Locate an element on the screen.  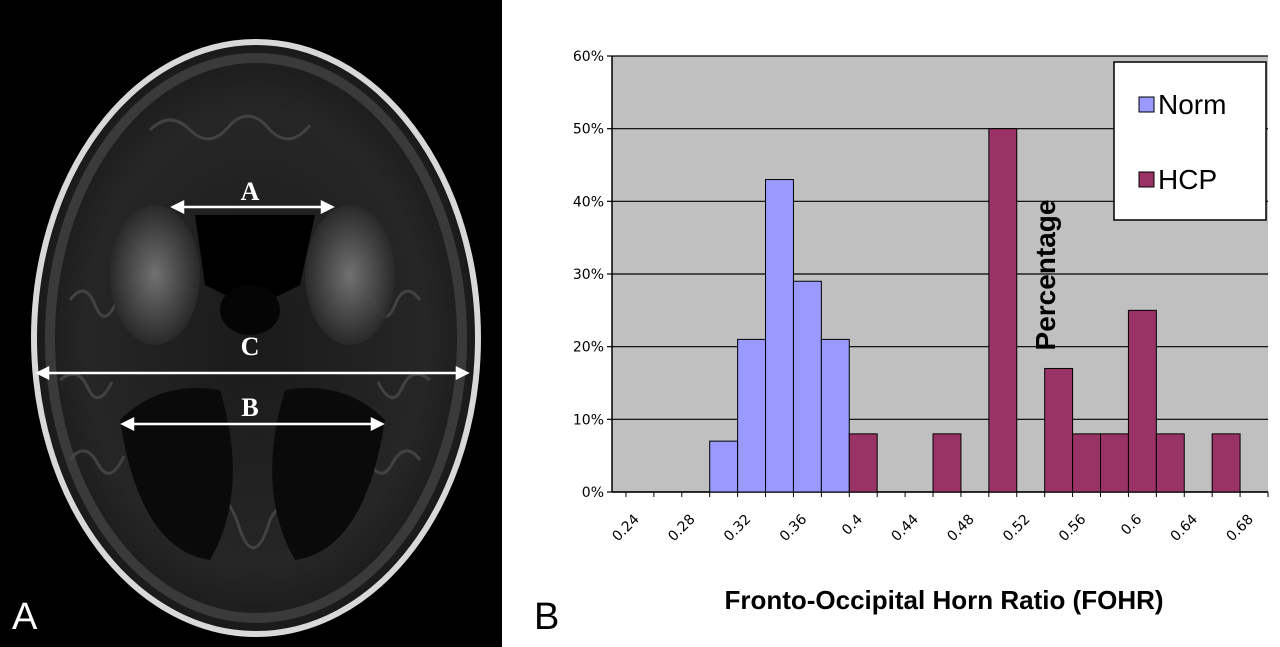
bar-norm-0.32 is located at coordinates (752, 415).